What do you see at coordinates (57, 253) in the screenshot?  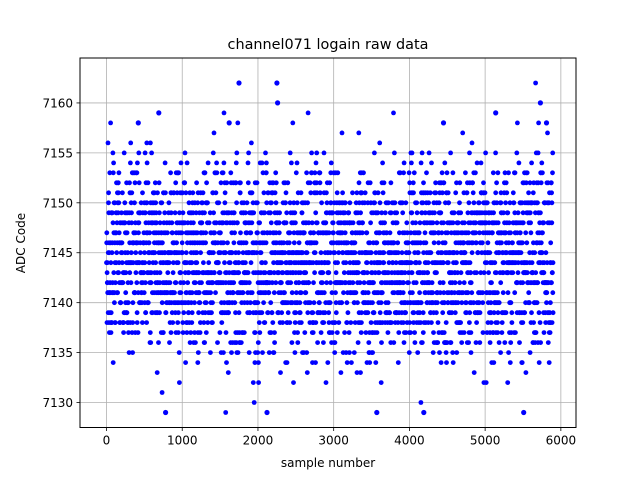 I see `y-tick-label: 7145` at bounding box center [57, 253].